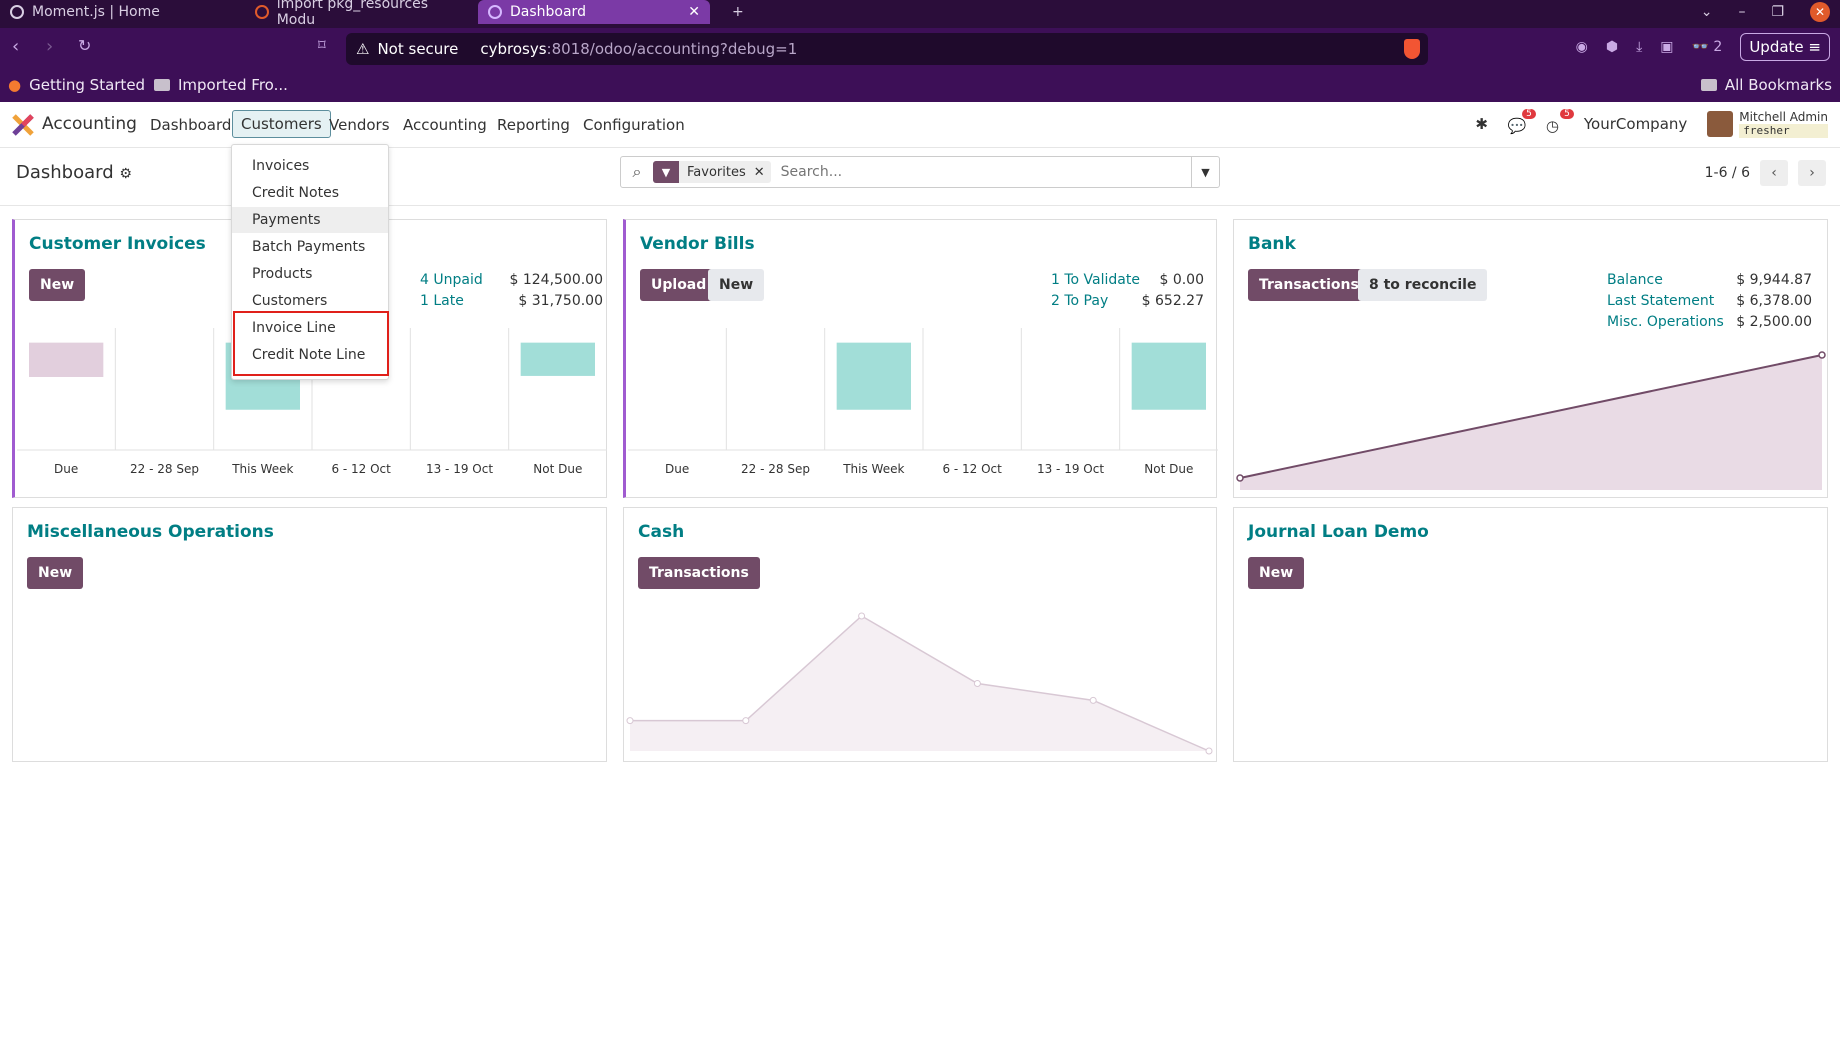  Describe the element at coordinates (1612, 47) in the screenshot. I see `puzzle-icon: ⬢` at that location.